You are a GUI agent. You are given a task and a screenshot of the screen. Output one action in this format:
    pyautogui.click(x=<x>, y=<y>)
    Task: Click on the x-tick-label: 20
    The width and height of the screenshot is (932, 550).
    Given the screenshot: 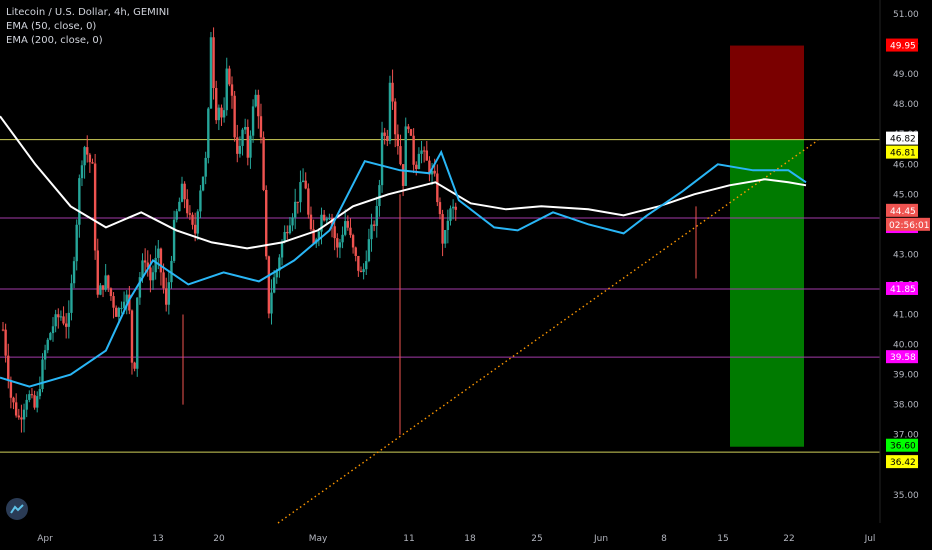 What is the action you would take?
    pyautogui.click(x=219, y=539)
    